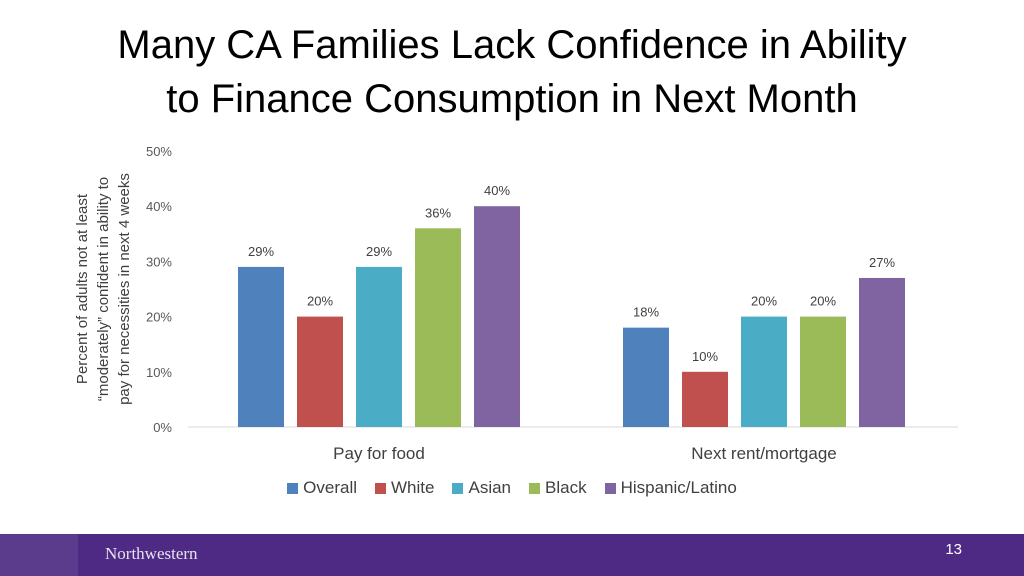  I want to click on bar-black-rent, so click(823, 371).